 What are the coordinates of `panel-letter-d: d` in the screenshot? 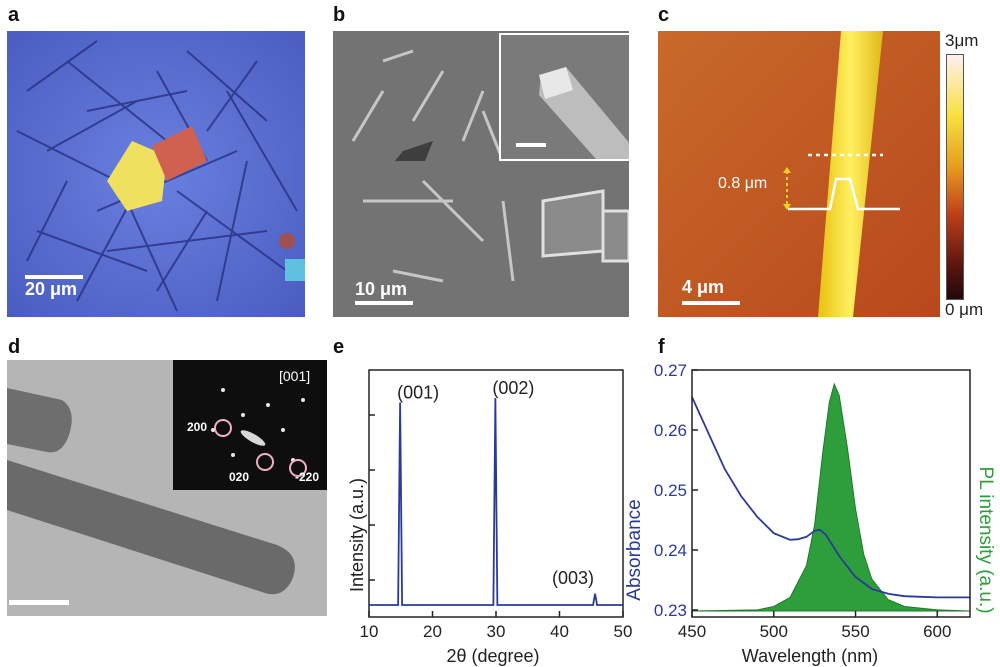 It's located at (14, 347).